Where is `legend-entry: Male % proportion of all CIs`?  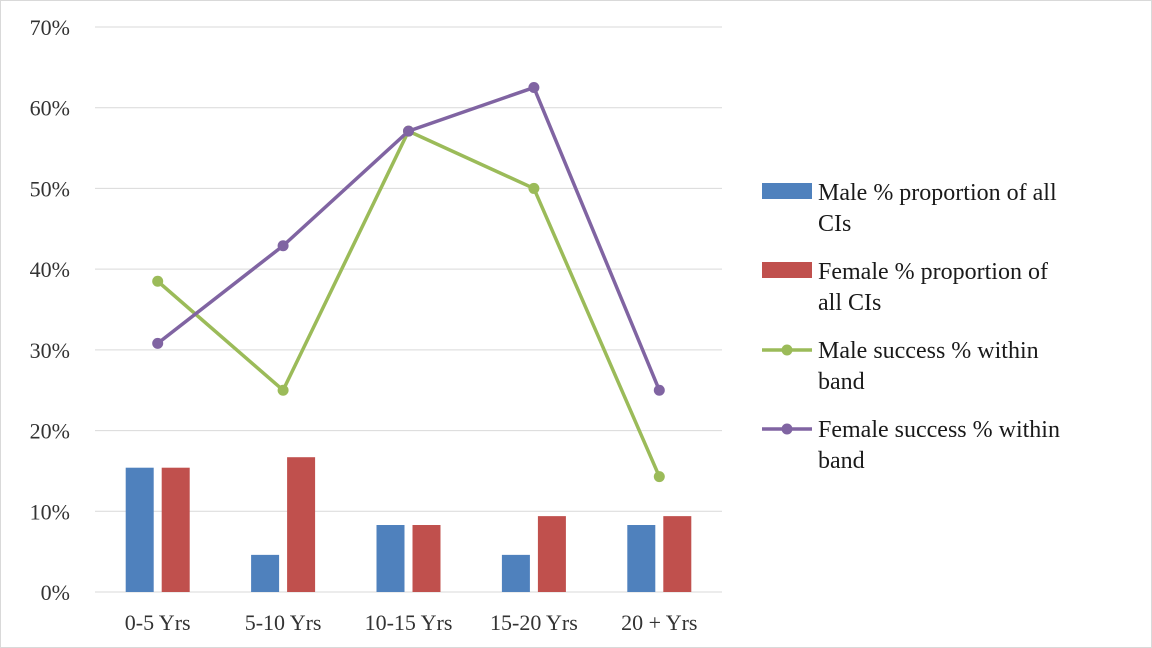
legend-entry: Male % proportion of all CIs is located at coordinates (909, 208).